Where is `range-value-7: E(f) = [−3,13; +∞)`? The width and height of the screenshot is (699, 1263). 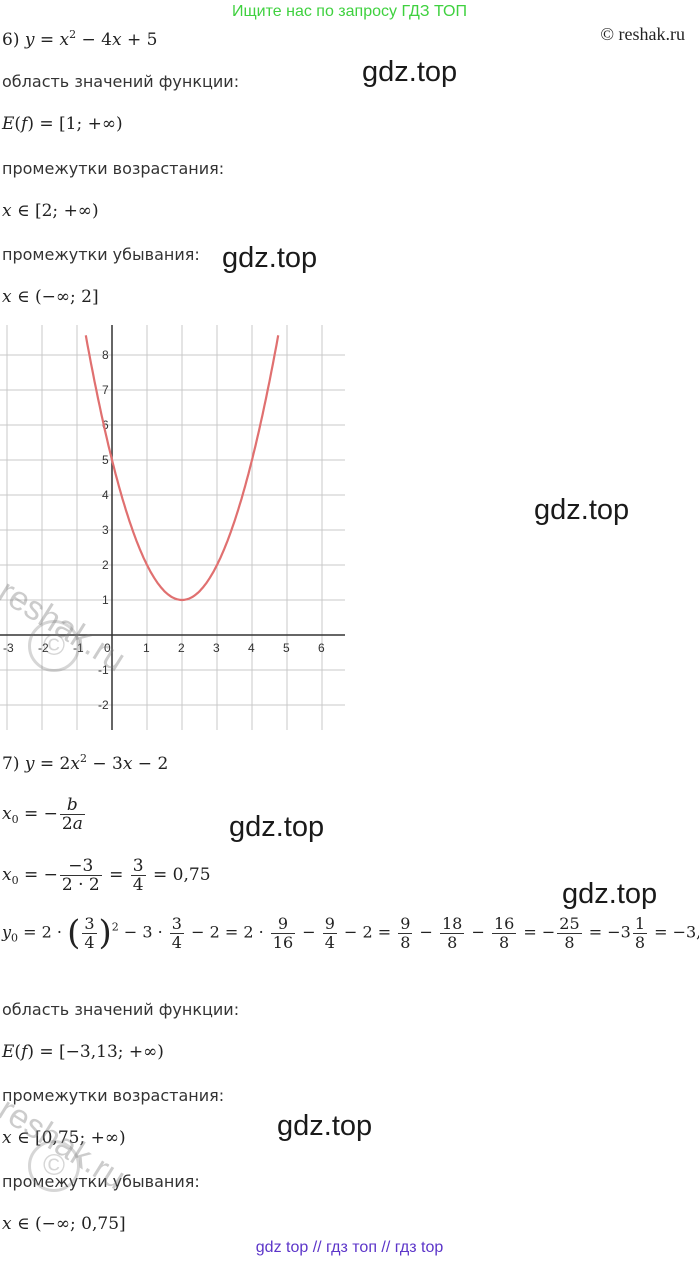 range-value-7: E(f) = [−3,13; +∞) is located at coordinates (83, 1052).